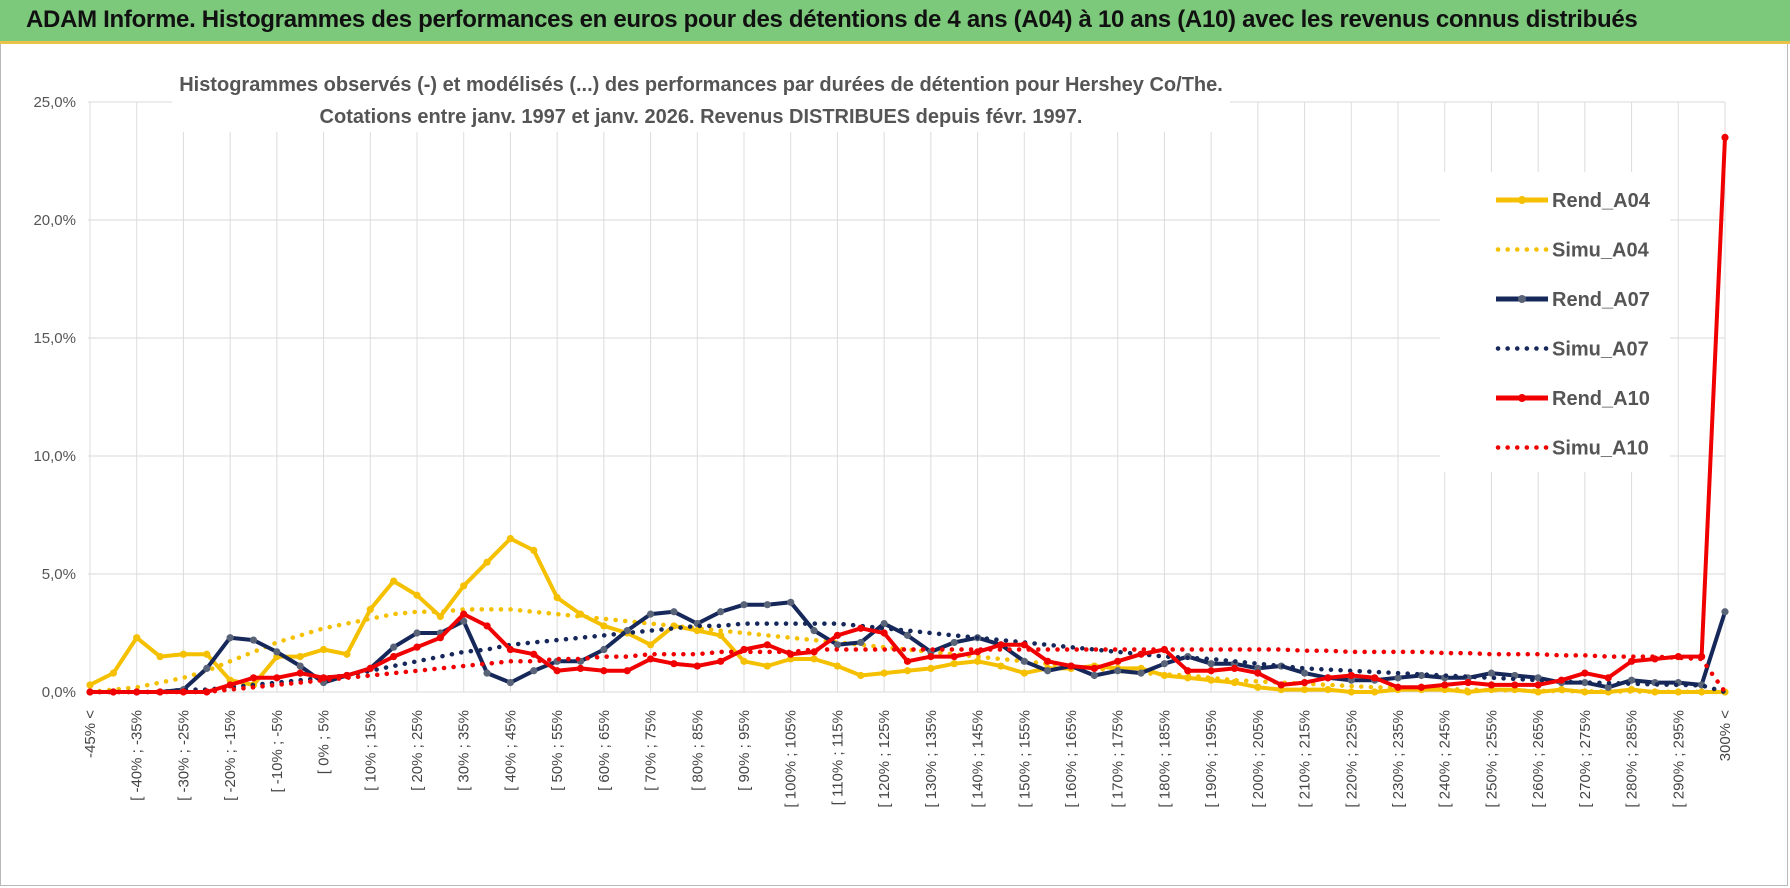 Image resolution: width=1790 pixels, height=888 pixels. I want to click on legend-marker, so click(1522, 398).